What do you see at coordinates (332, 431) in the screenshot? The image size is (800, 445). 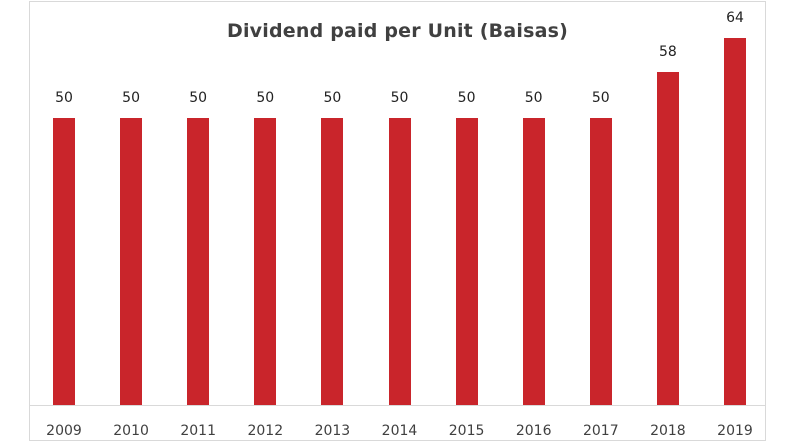 I see `x-tick-2013: 2013` at bounding box center [332, 431].